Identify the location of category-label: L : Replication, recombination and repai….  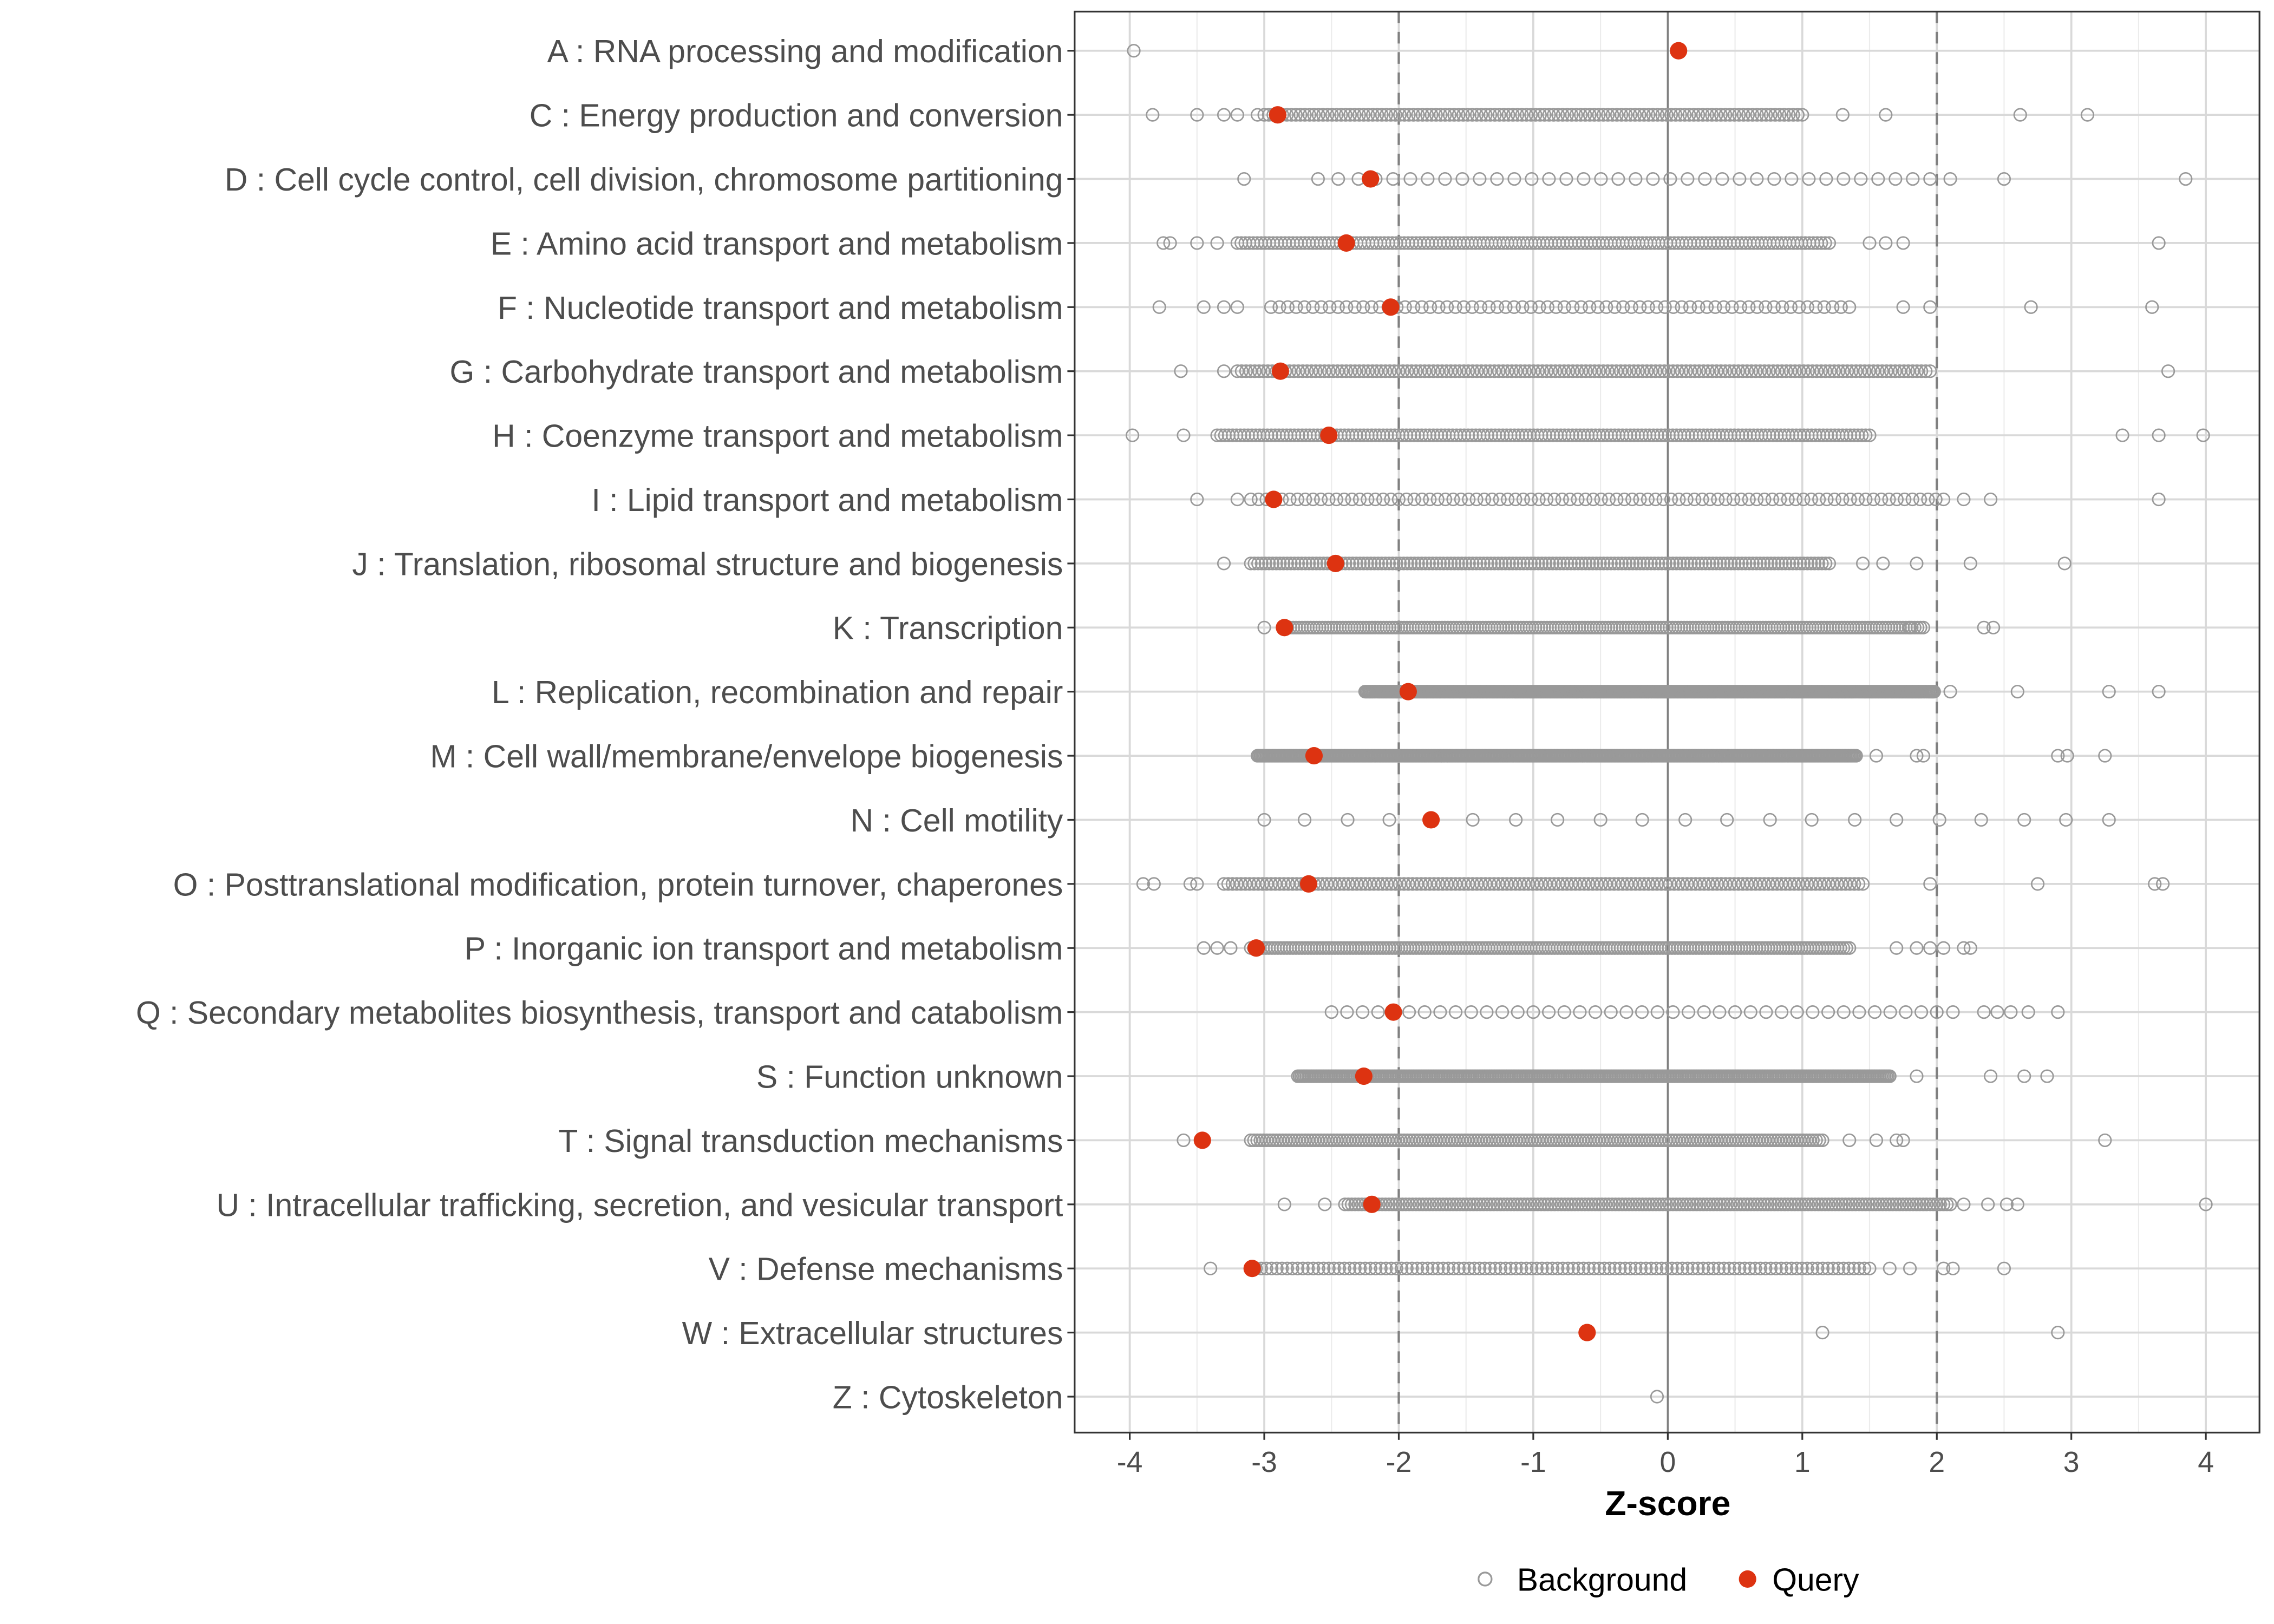
(778, 692).